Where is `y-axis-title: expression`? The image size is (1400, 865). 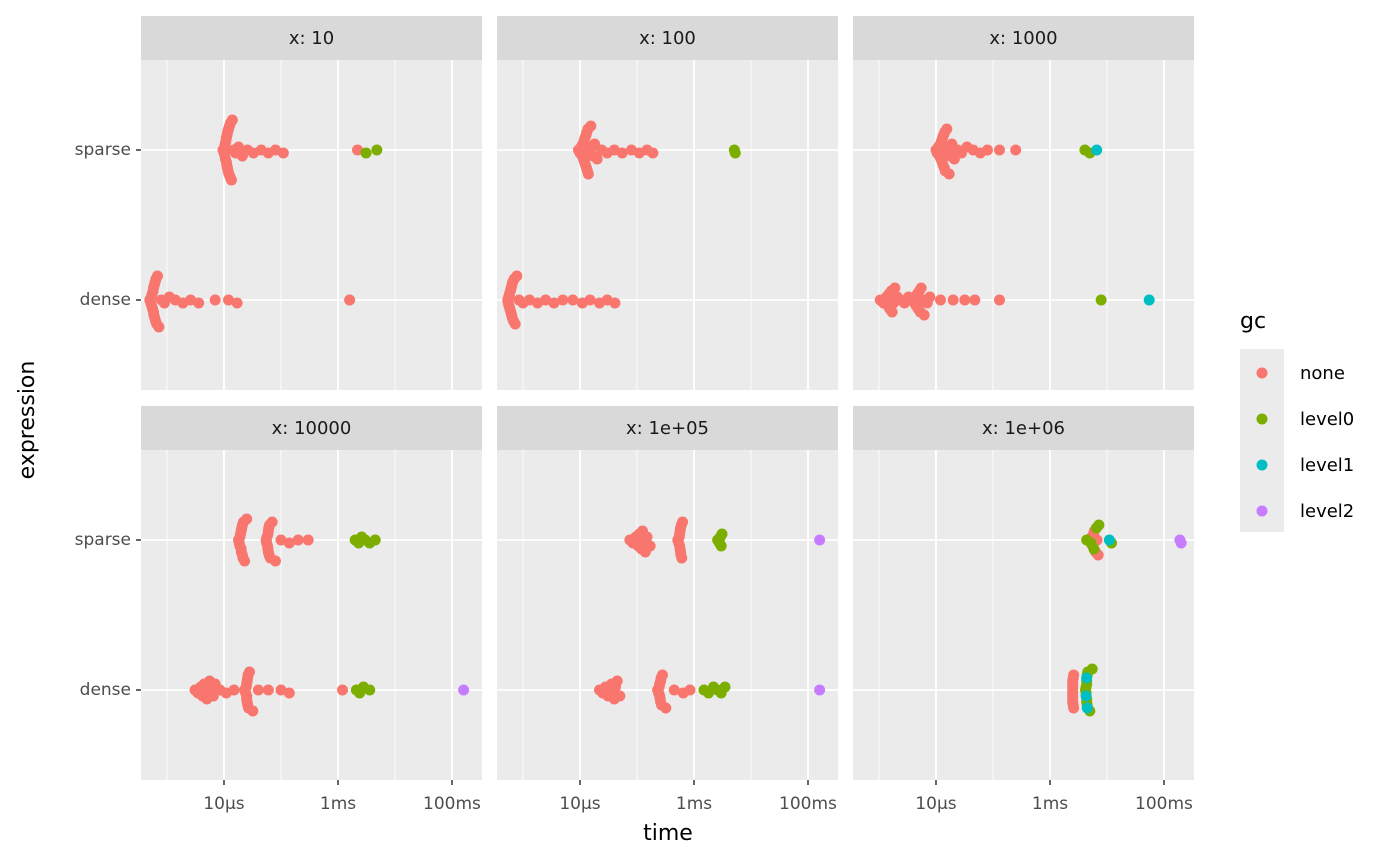
y-axis-title: expression is located at coordinates (27, 420).